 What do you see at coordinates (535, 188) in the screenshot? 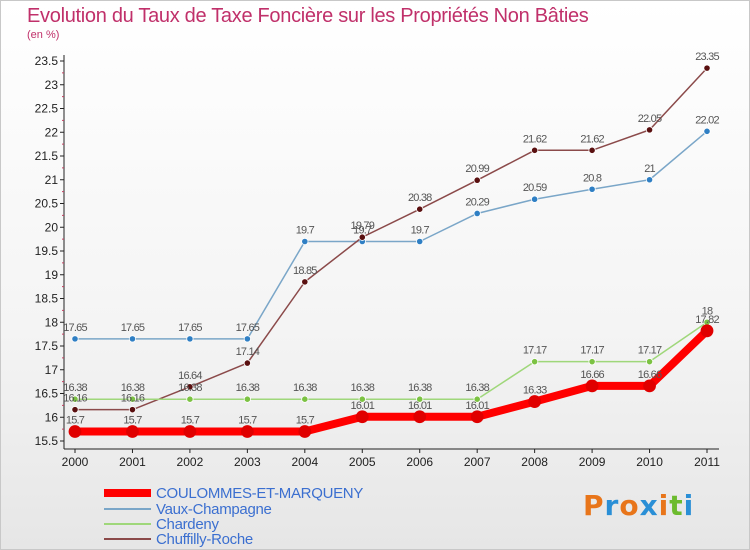
I see `data-label: 20.59` at bounding box center [535, 188].